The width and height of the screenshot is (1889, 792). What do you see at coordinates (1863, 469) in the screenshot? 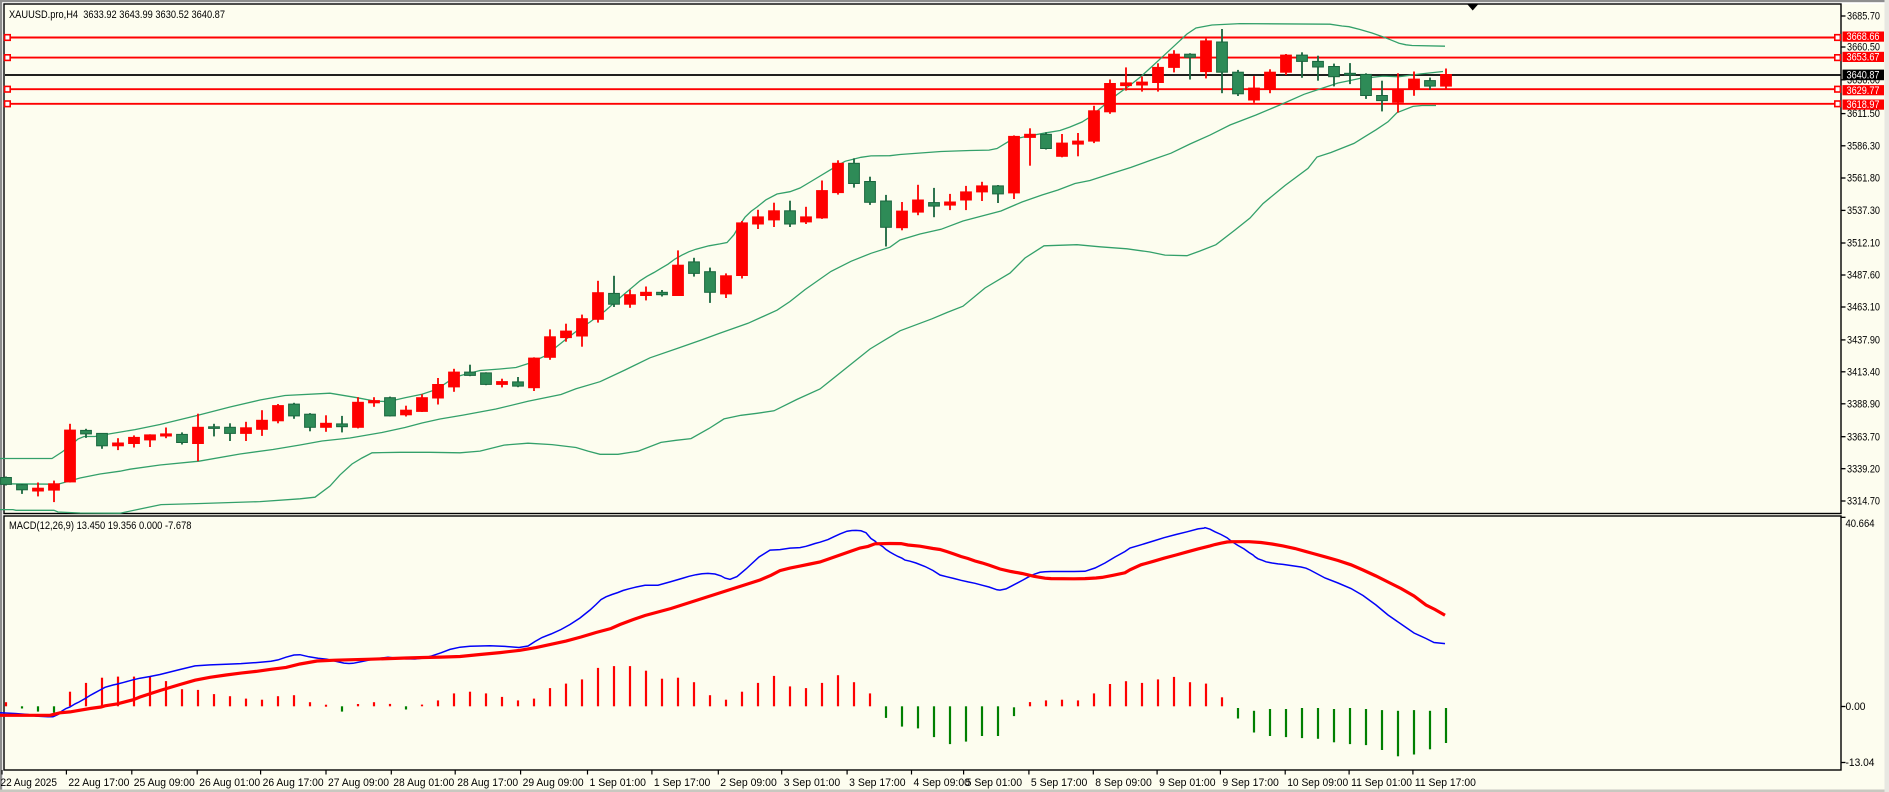
I see `svg-text: 3339.20` at bounding box center [1863, 469].